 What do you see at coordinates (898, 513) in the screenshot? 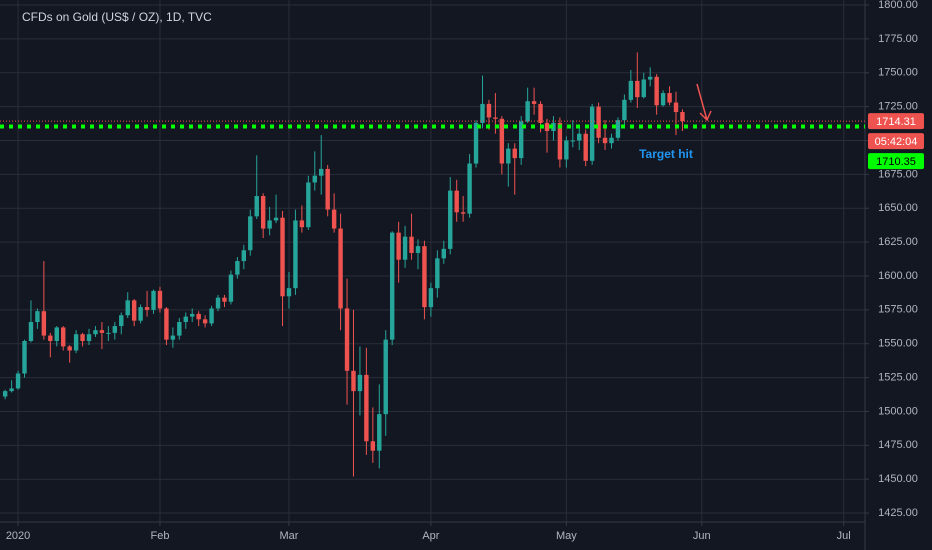
I see `y-tick-label: 1425.00` at bounding box center [898, 513].